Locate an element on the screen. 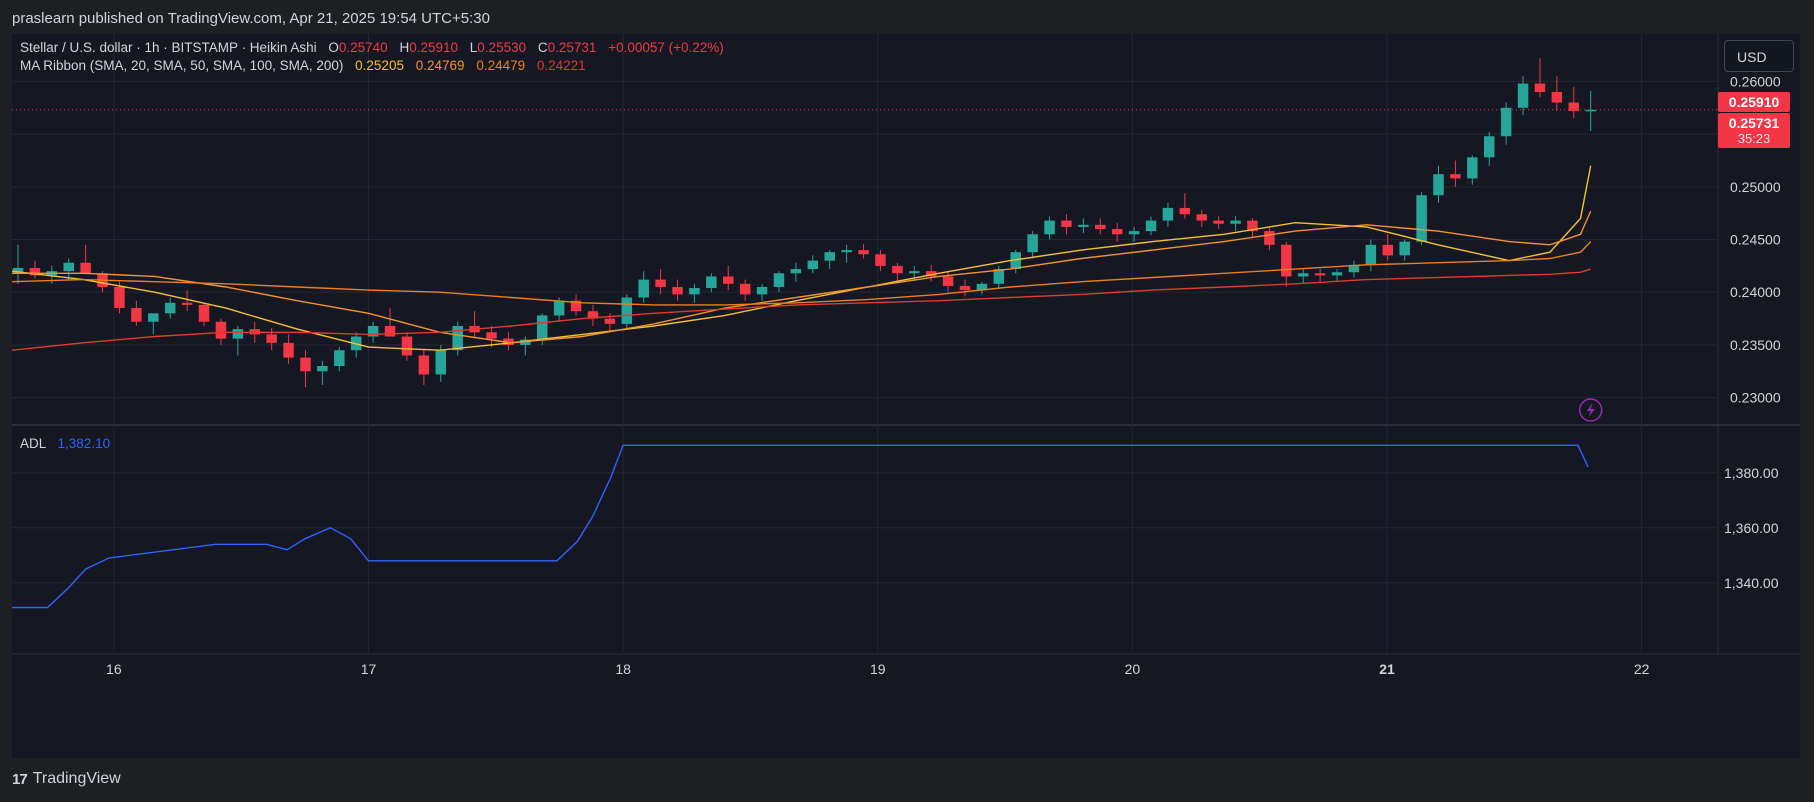  currency-button: USD is located at coordinates (1759, 56).